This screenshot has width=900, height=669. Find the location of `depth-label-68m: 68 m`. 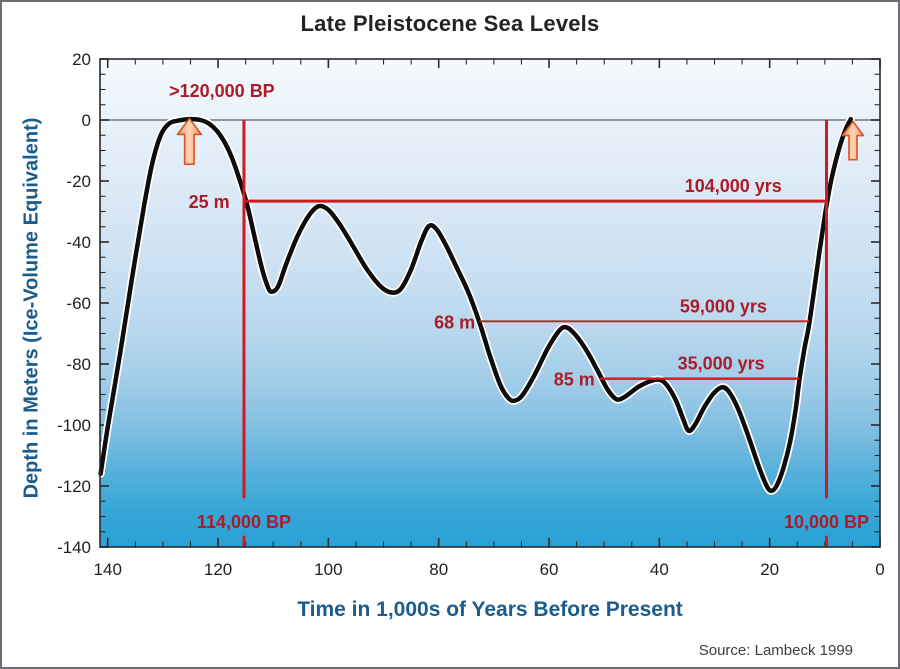

depth-label-68m: 68 m is located at coordinates (454, 322).